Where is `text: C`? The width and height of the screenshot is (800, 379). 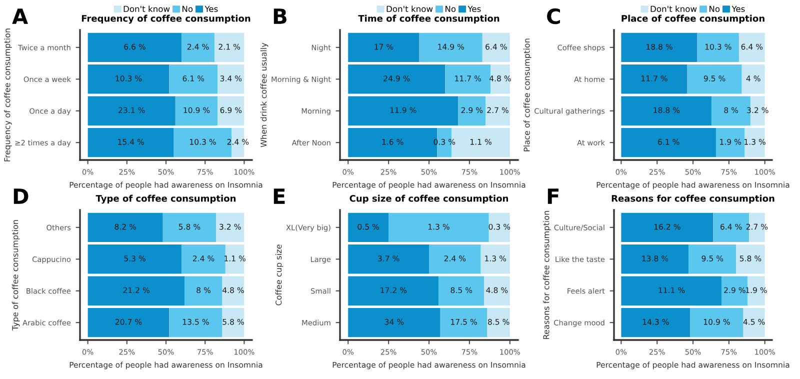 text: C is located at coordinates (553, 16).